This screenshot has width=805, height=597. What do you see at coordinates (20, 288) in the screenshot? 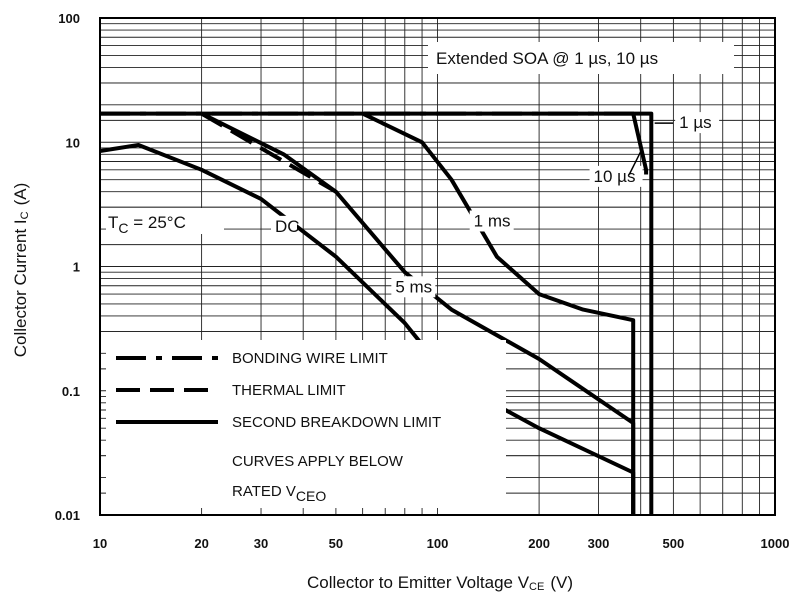
I see `y-axis-title-main: Collector Current I` at bounding box center [20, 288].